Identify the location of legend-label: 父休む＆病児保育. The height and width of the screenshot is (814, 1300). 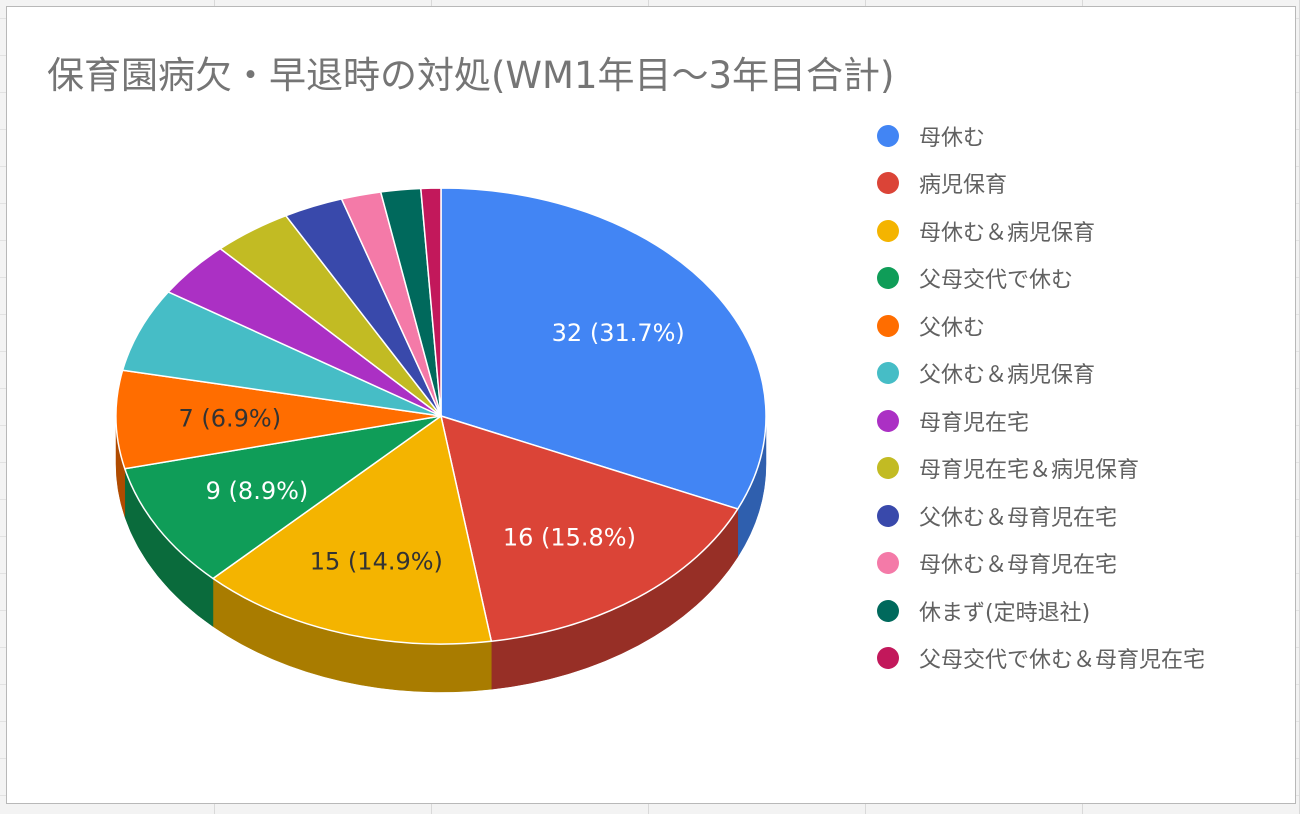
(1007, 376).